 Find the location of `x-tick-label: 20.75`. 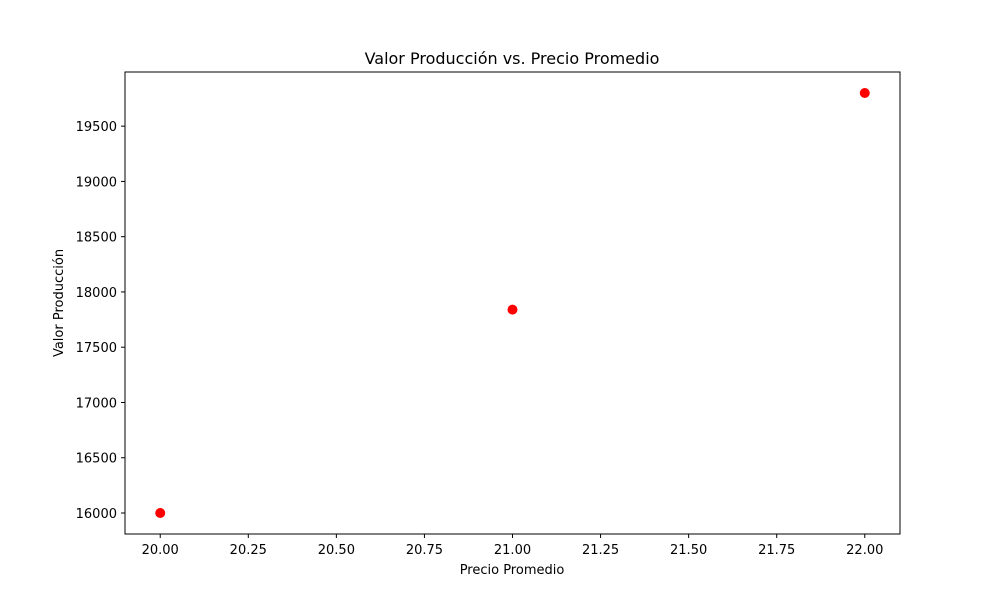

x-tick-label: 20.75 is located at coordinates (424, 550).